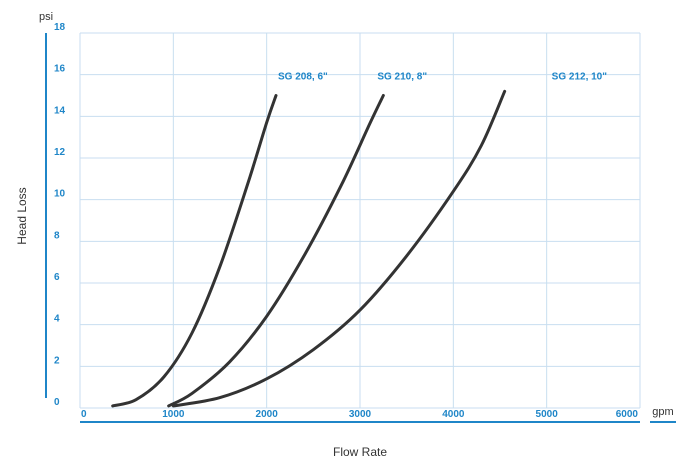 This screenshot has width=676, height=461. Describe the element at coordinates (402, 77) in the screenshot. I see `series-label-2: SG 210, 8"` at that location.